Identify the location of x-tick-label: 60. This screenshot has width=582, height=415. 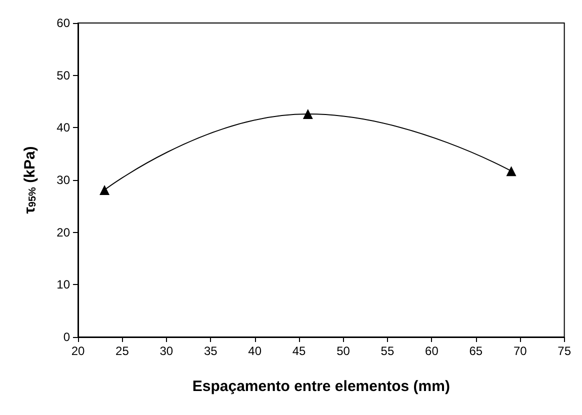
(432, 351).